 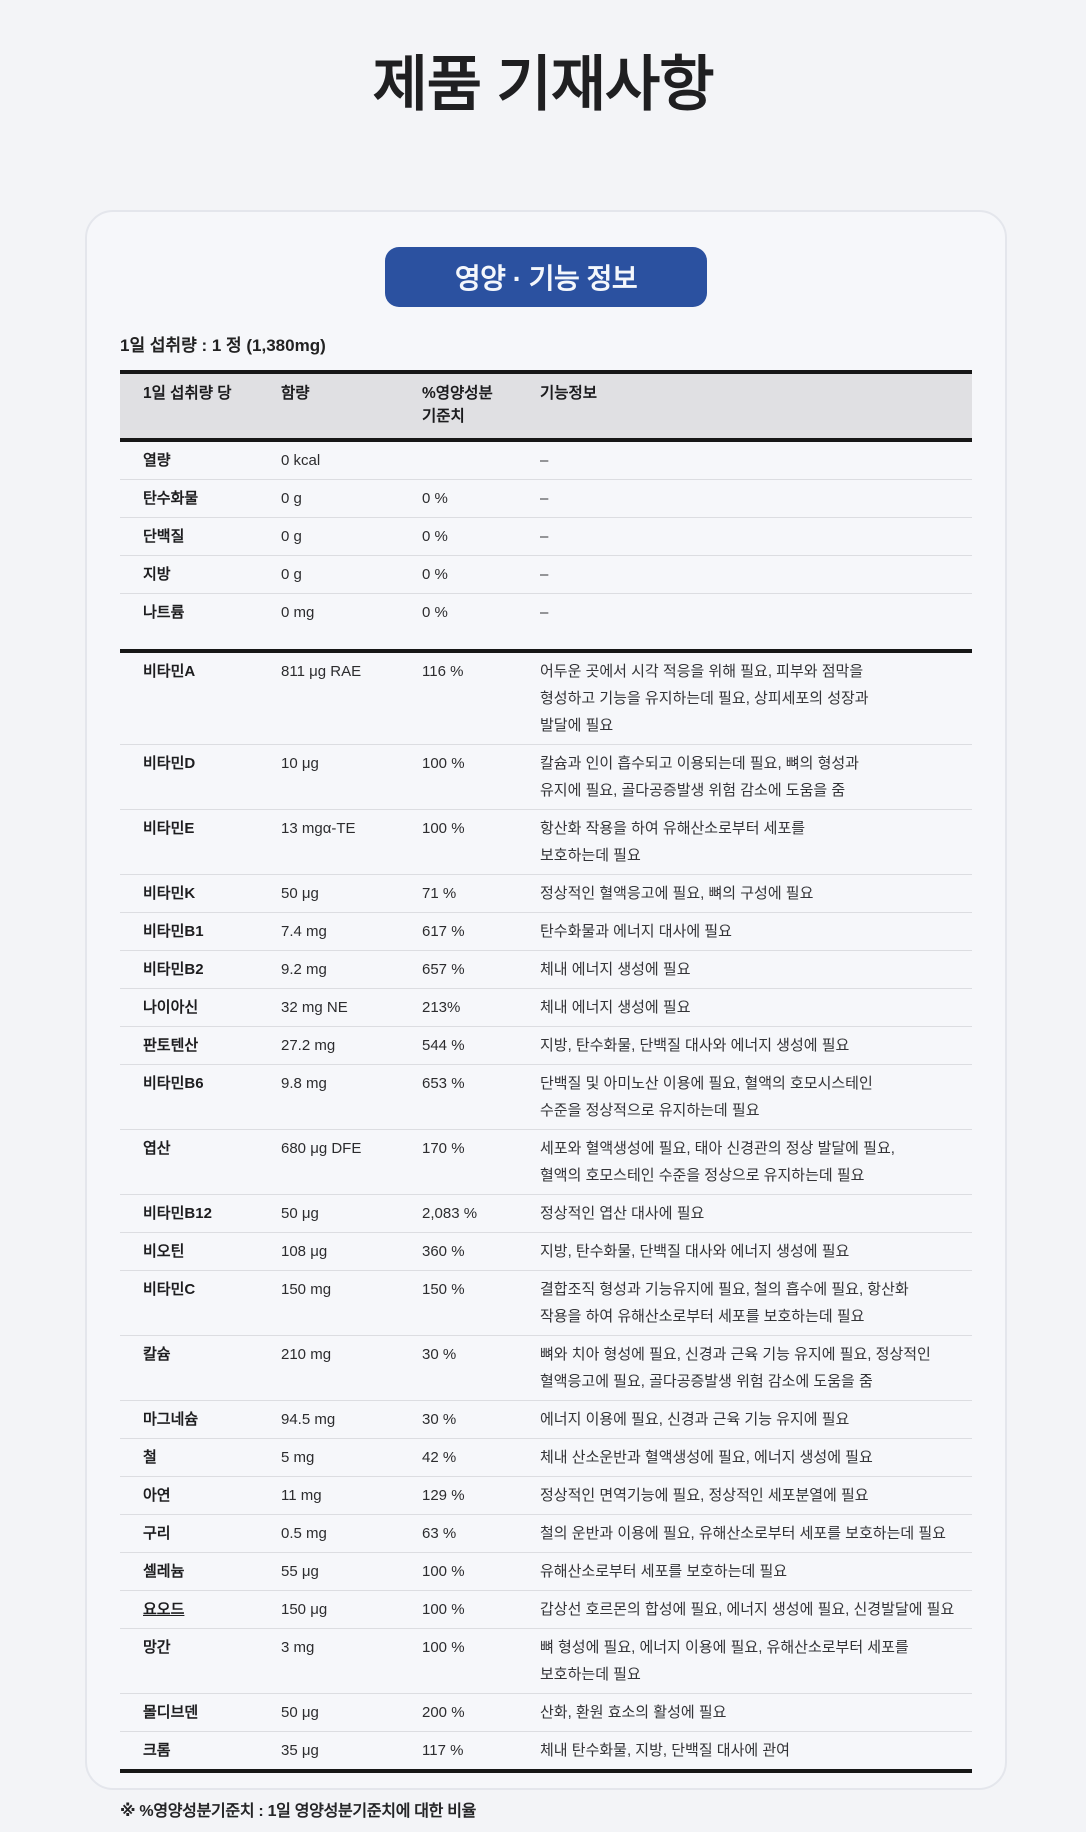 What do you see at coordinates (546, 537) in the screenshot?
I see `table-row: 단백질 0 g 0 % –` at bounding box center [546, 537].